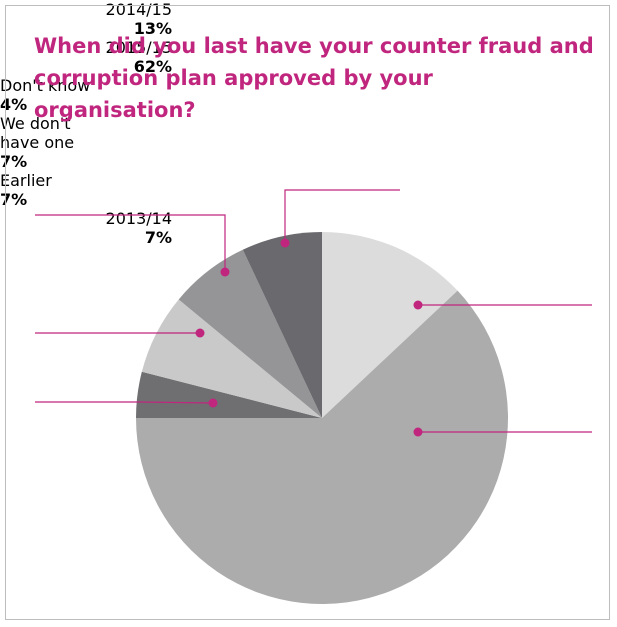 Image resolution: width=617 pixels, height=627 pixels. What do you see at coordinates (26, 180) in the screenshot?
I see `category-label: Earlier` at bounding box center [26, 180].